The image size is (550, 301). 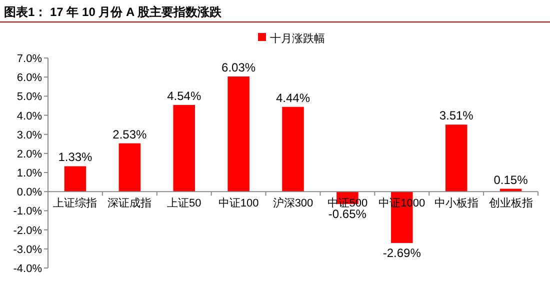 What do you see at coordinates (130, 134) in the screenshot?
I see `data-label: 2.53%` at bounding box center [130, 134].